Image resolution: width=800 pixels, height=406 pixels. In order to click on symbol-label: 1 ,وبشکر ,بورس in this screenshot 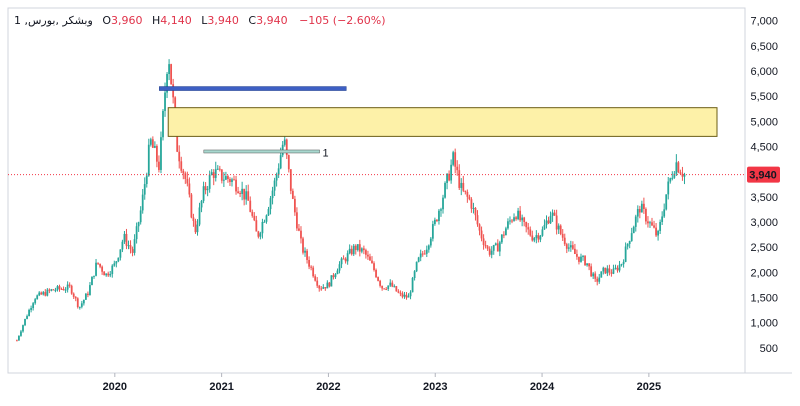, I will do `click(53, 20)`.